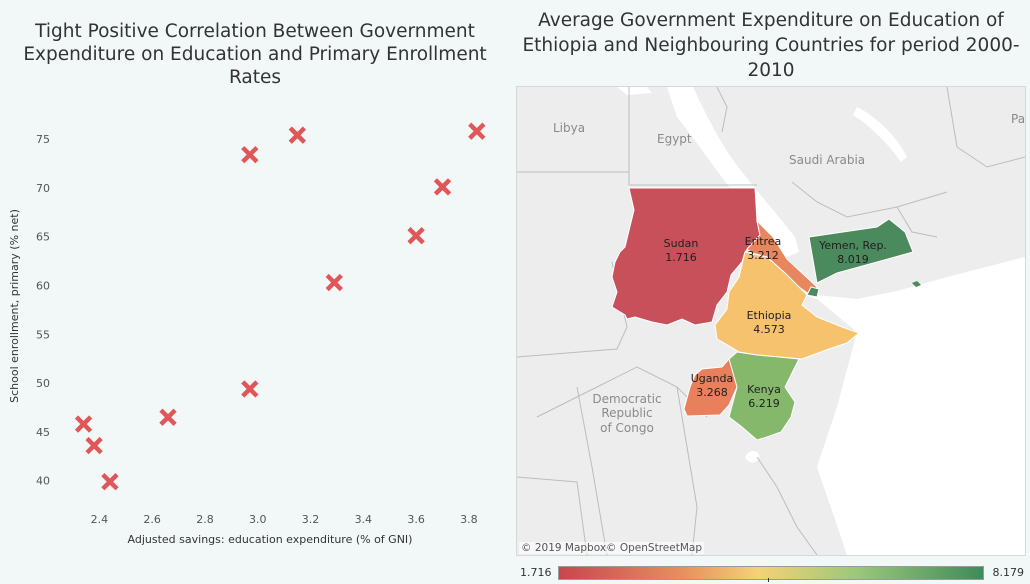 This screenshot has width=1030, height=584. Describe the element at coordinates (100, 519) in the screenshot. I see `x-tick-label: 2.4` at that location.